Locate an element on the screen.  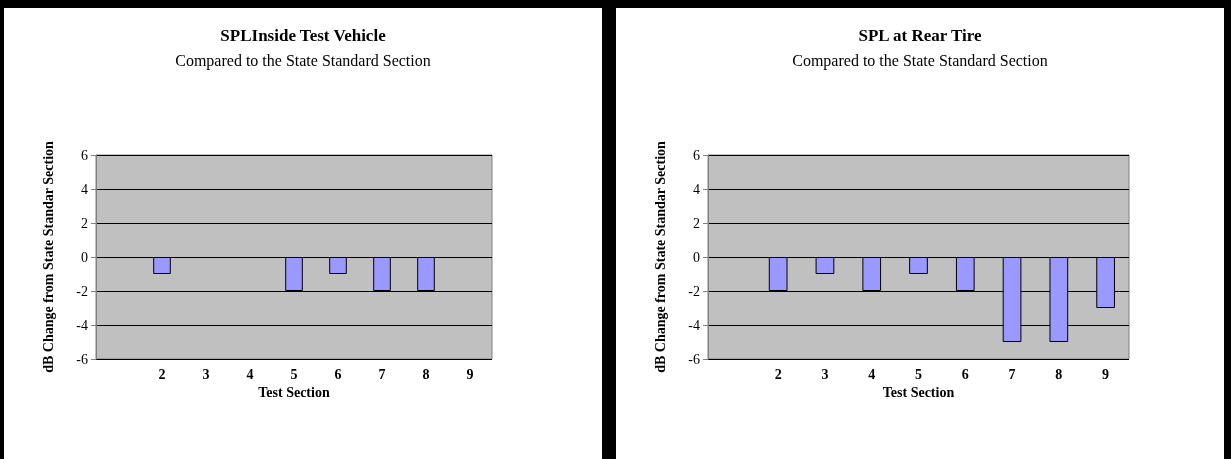
chart-title: SPL at Rear Tire is located at coordinates (920, 35).